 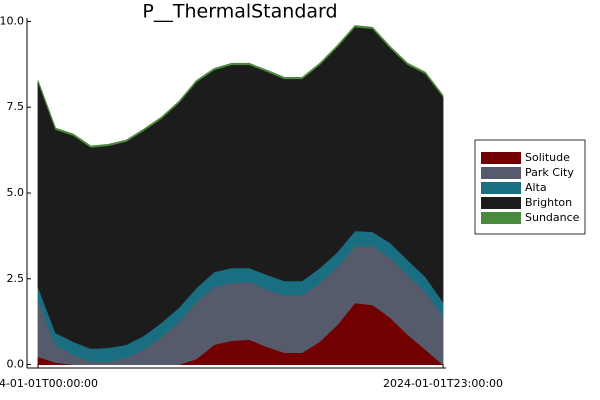 What do you see at coordinates (552, 217) in the screenshot?
I see `legend-label: Sundance` at bounding box center [552, 217].